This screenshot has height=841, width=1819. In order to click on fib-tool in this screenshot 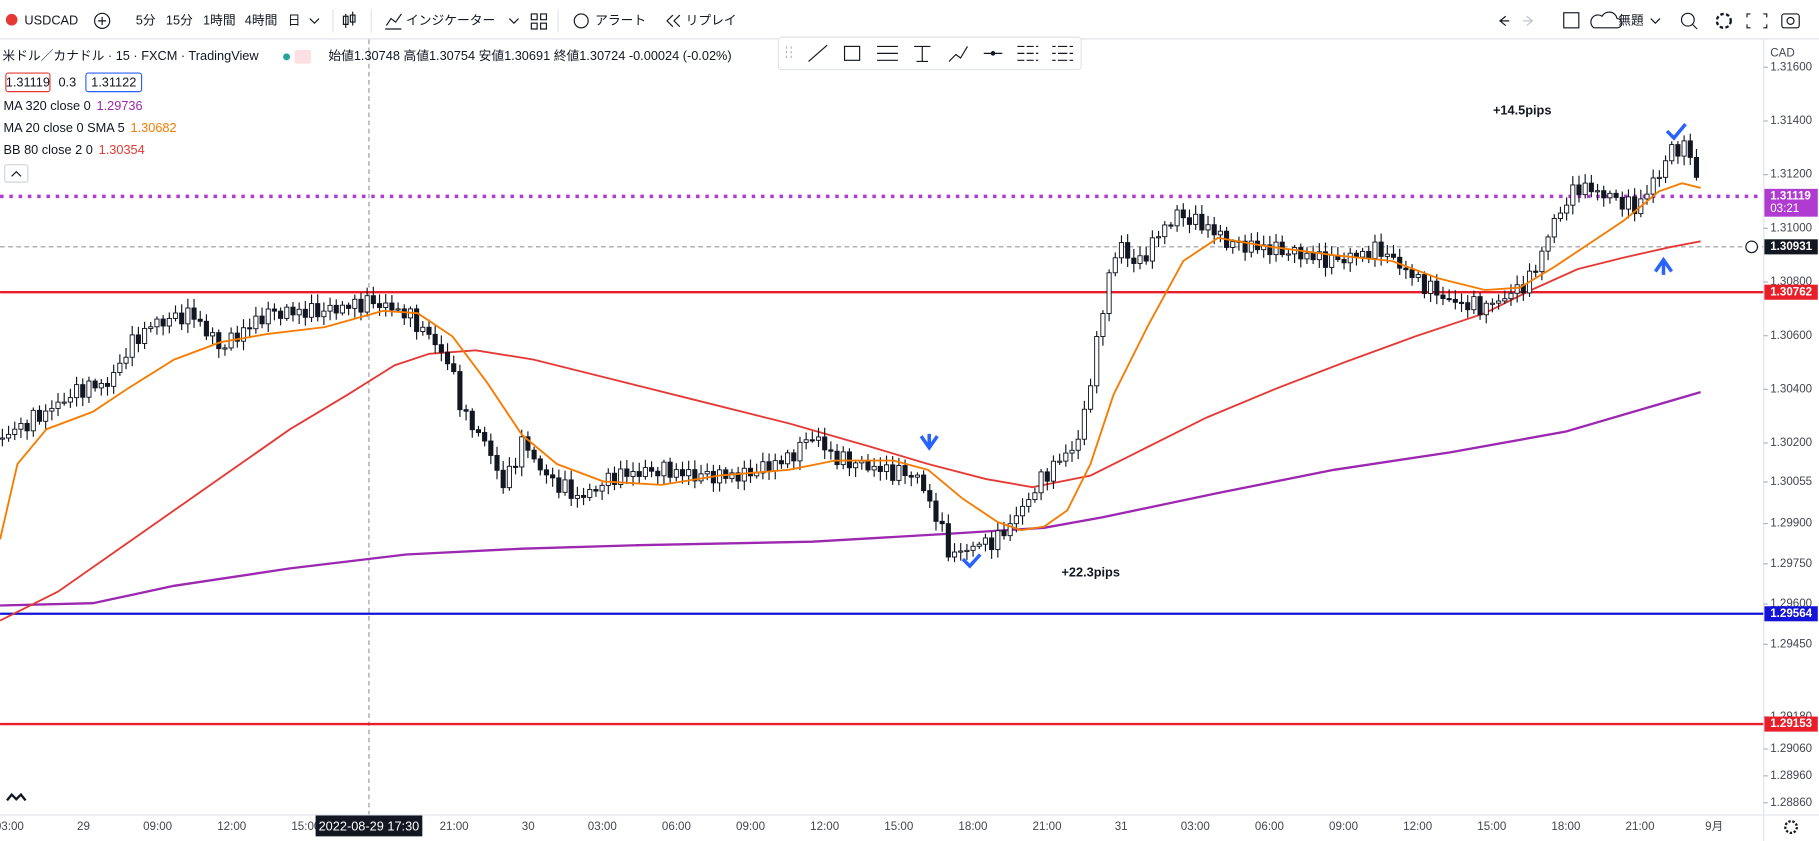, I will do `click(887, 53)`.